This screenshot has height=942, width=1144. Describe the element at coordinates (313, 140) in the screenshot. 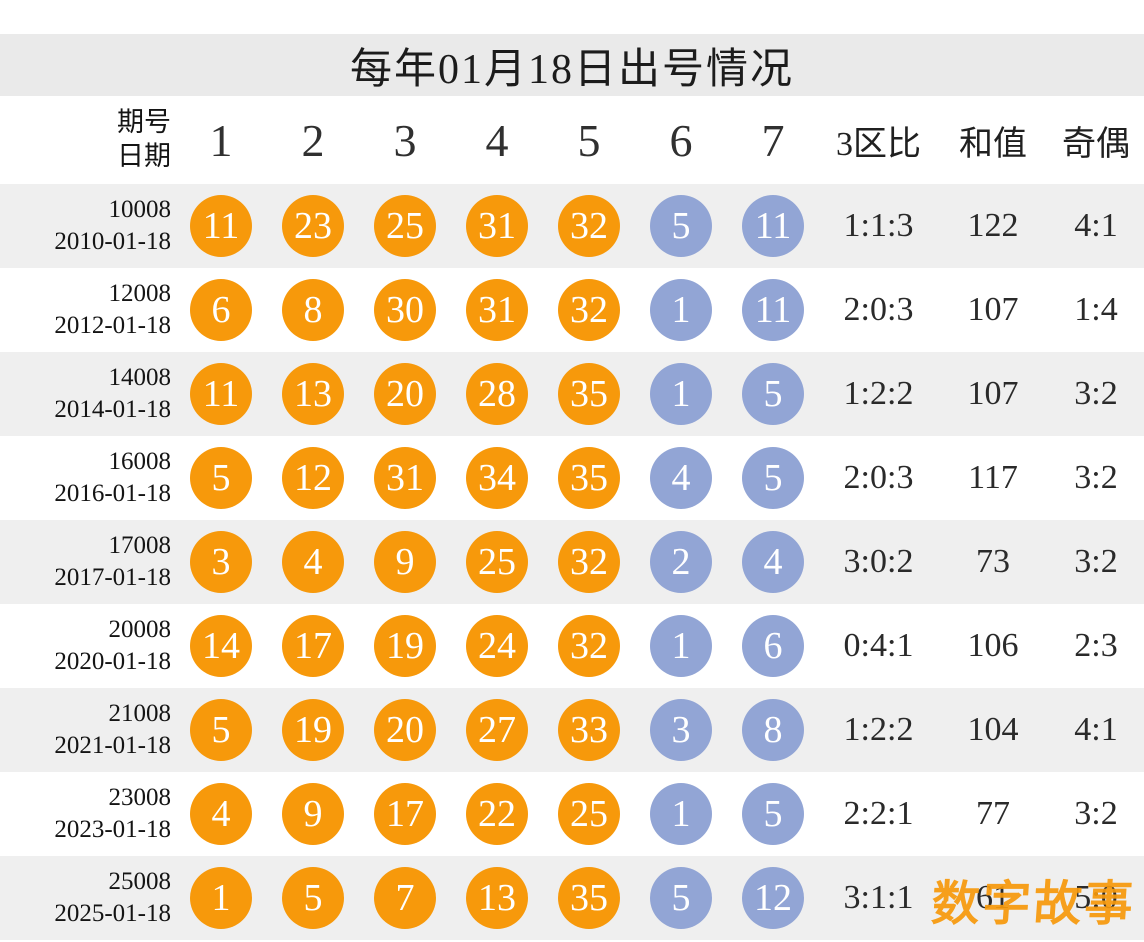

I see `header-col-2: 2` at that location.